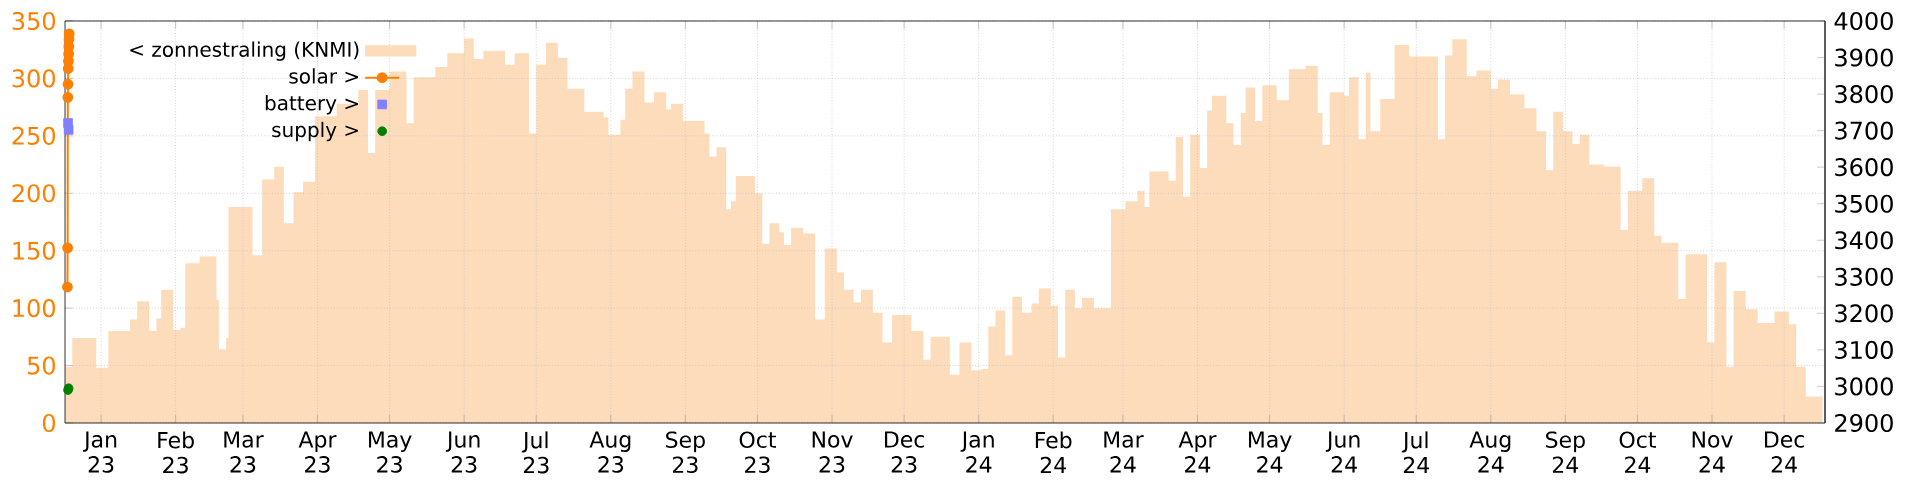 This screenshot has height=480, width=1920. I want to click on y2-tick-label: 3900, so click(1864, 57).